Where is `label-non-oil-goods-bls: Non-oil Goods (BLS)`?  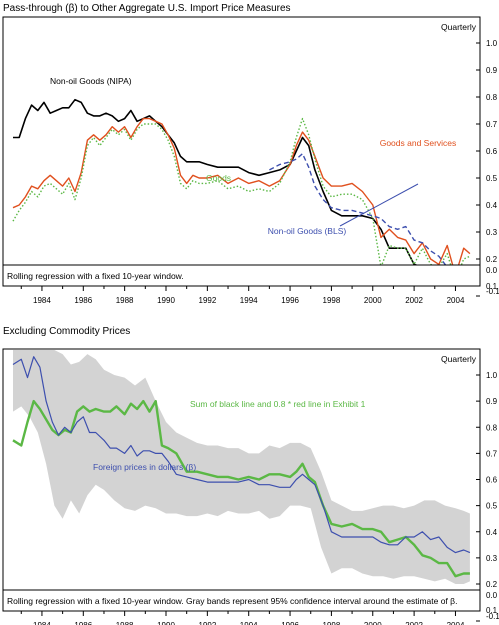 label-non-oil-goods-bls: Non-oil Goods (BLS) is located at coordinates (307, 231).